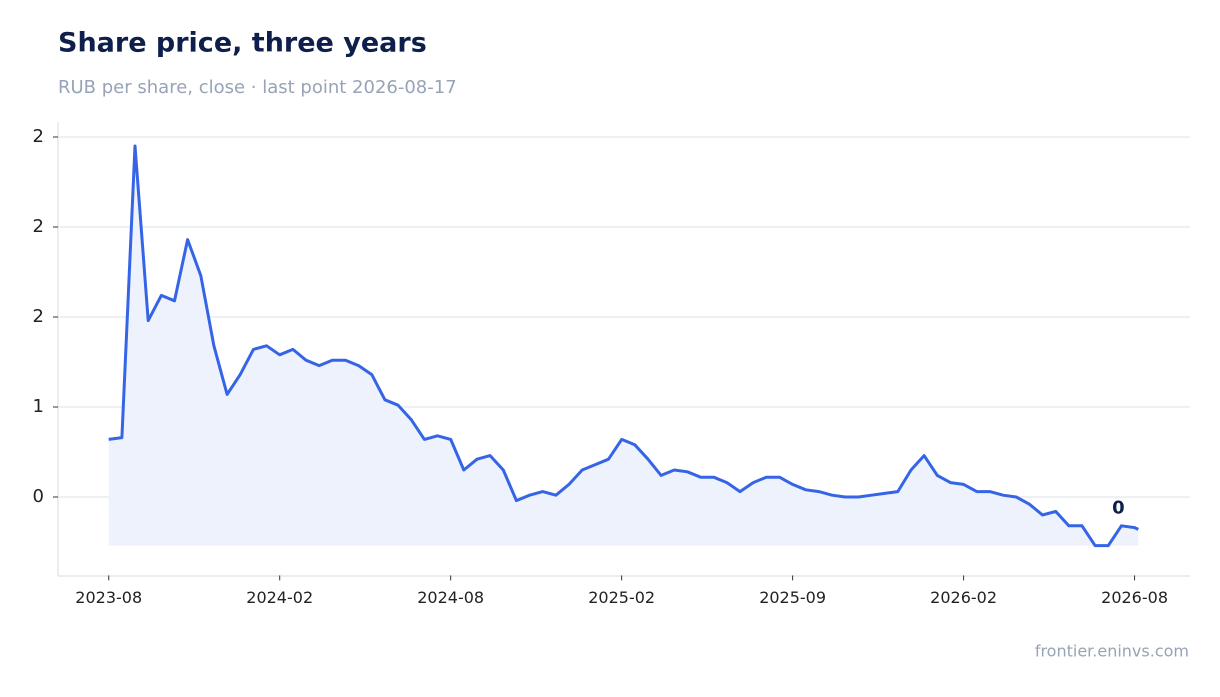 The image size is (1220, 697). What do you see at coordinates (38, 496) in the screenshot?
I see `y-tick-label: 0` at bounding box center [38, 496].